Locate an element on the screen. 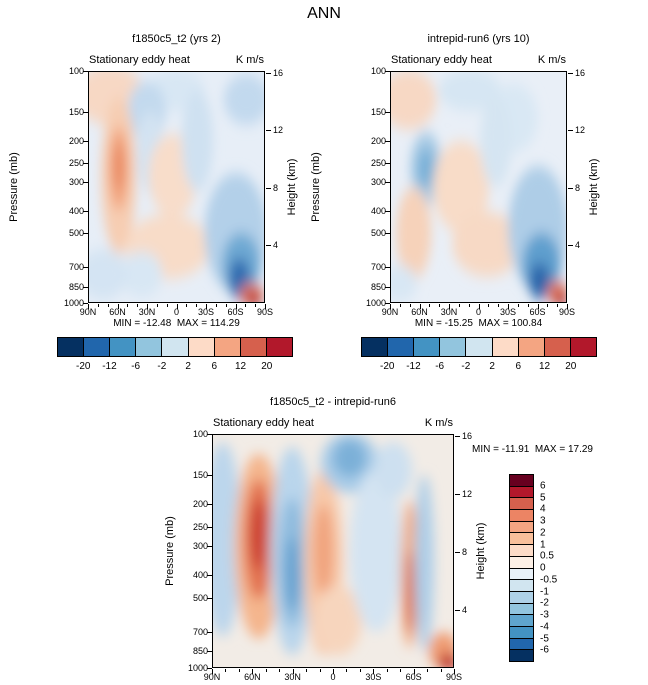 This screenshot has height=685, width=648. colorbar-tick-label: -1 is located at coordinates (544, 591).